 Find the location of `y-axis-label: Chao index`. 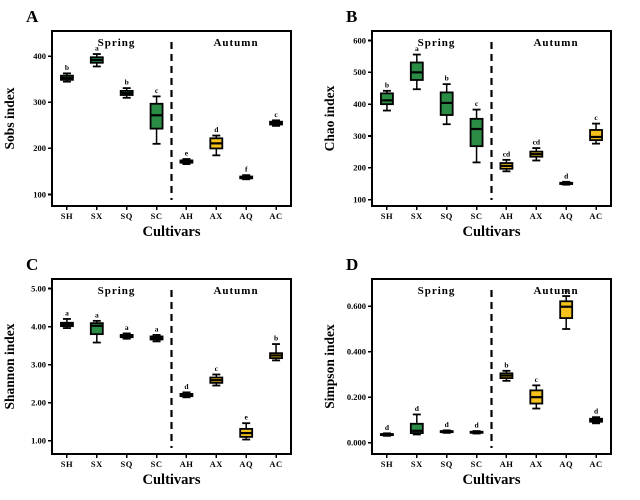

y-axis-label: Chao index is located at coordinates (329, 118).